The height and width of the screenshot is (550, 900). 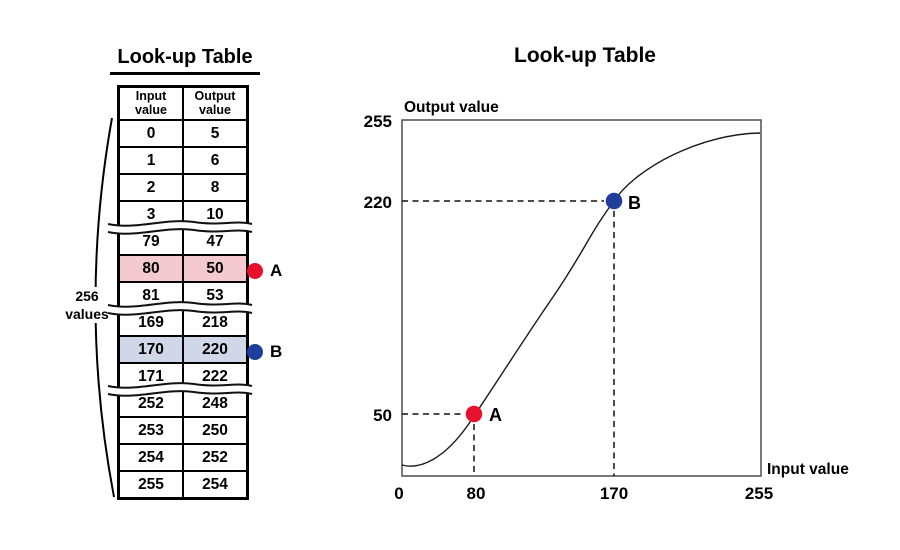 I want to click on point-a-dot, so click(x=474, y=414).